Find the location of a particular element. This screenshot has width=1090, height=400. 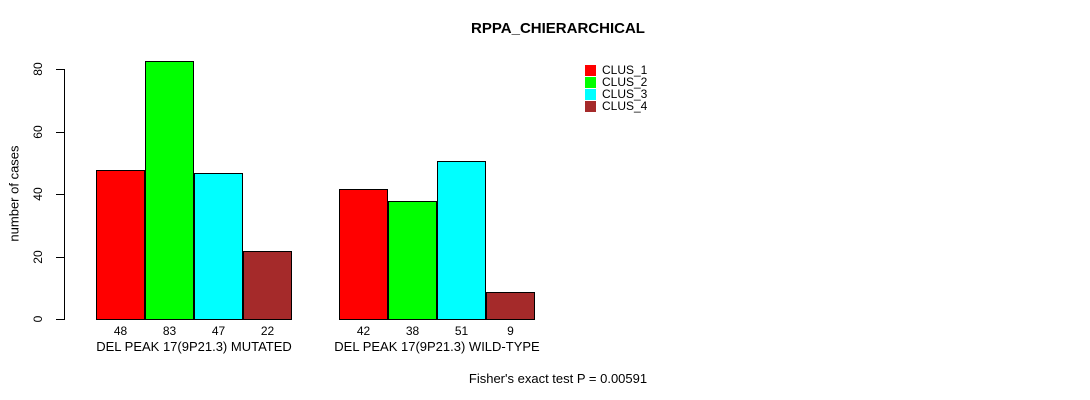

y-axis-tick-label: 80 is located at coordinates (38, 69).